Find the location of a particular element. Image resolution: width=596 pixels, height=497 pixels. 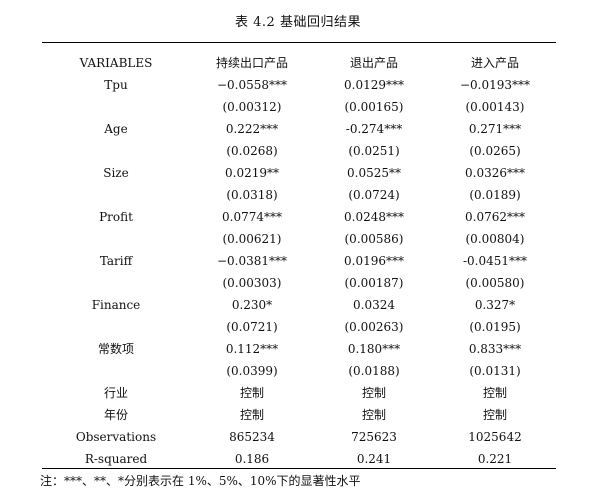

table-row: (0.00312) (0.00165) (0.00143) is located at coordinates (299, 107).